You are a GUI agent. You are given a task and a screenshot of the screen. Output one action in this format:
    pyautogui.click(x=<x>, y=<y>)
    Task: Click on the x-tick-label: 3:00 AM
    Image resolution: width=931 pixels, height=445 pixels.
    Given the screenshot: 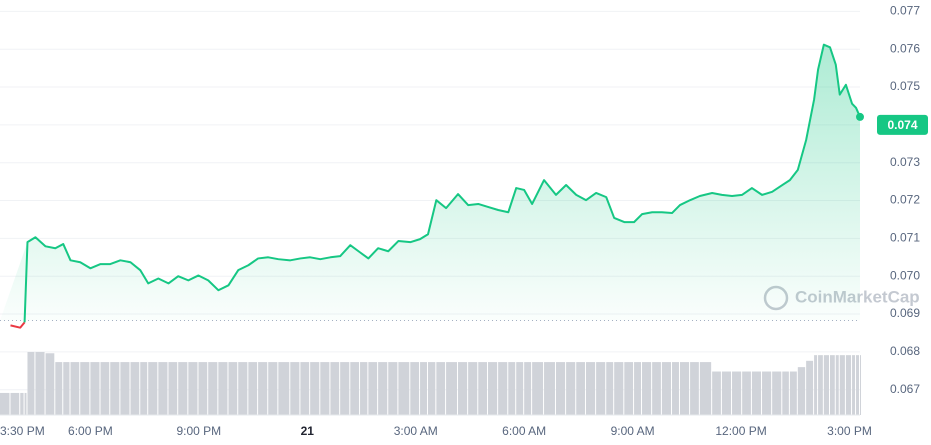 What is the action you would take?
    pyautogui.click(x=416, y=431)
    